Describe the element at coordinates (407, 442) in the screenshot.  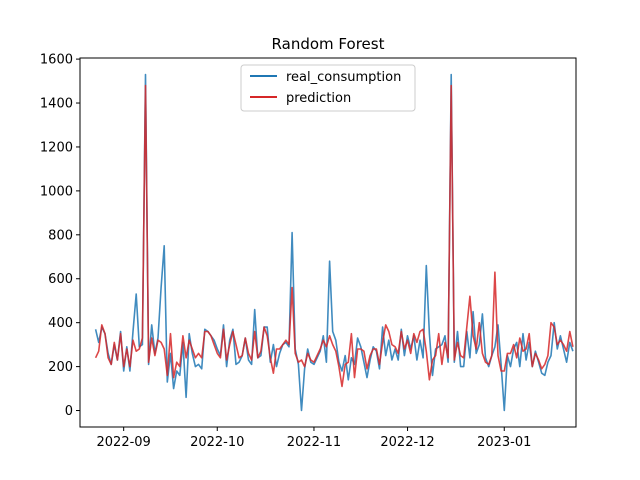
I see `x-tick-label: 2022-12` at that location.